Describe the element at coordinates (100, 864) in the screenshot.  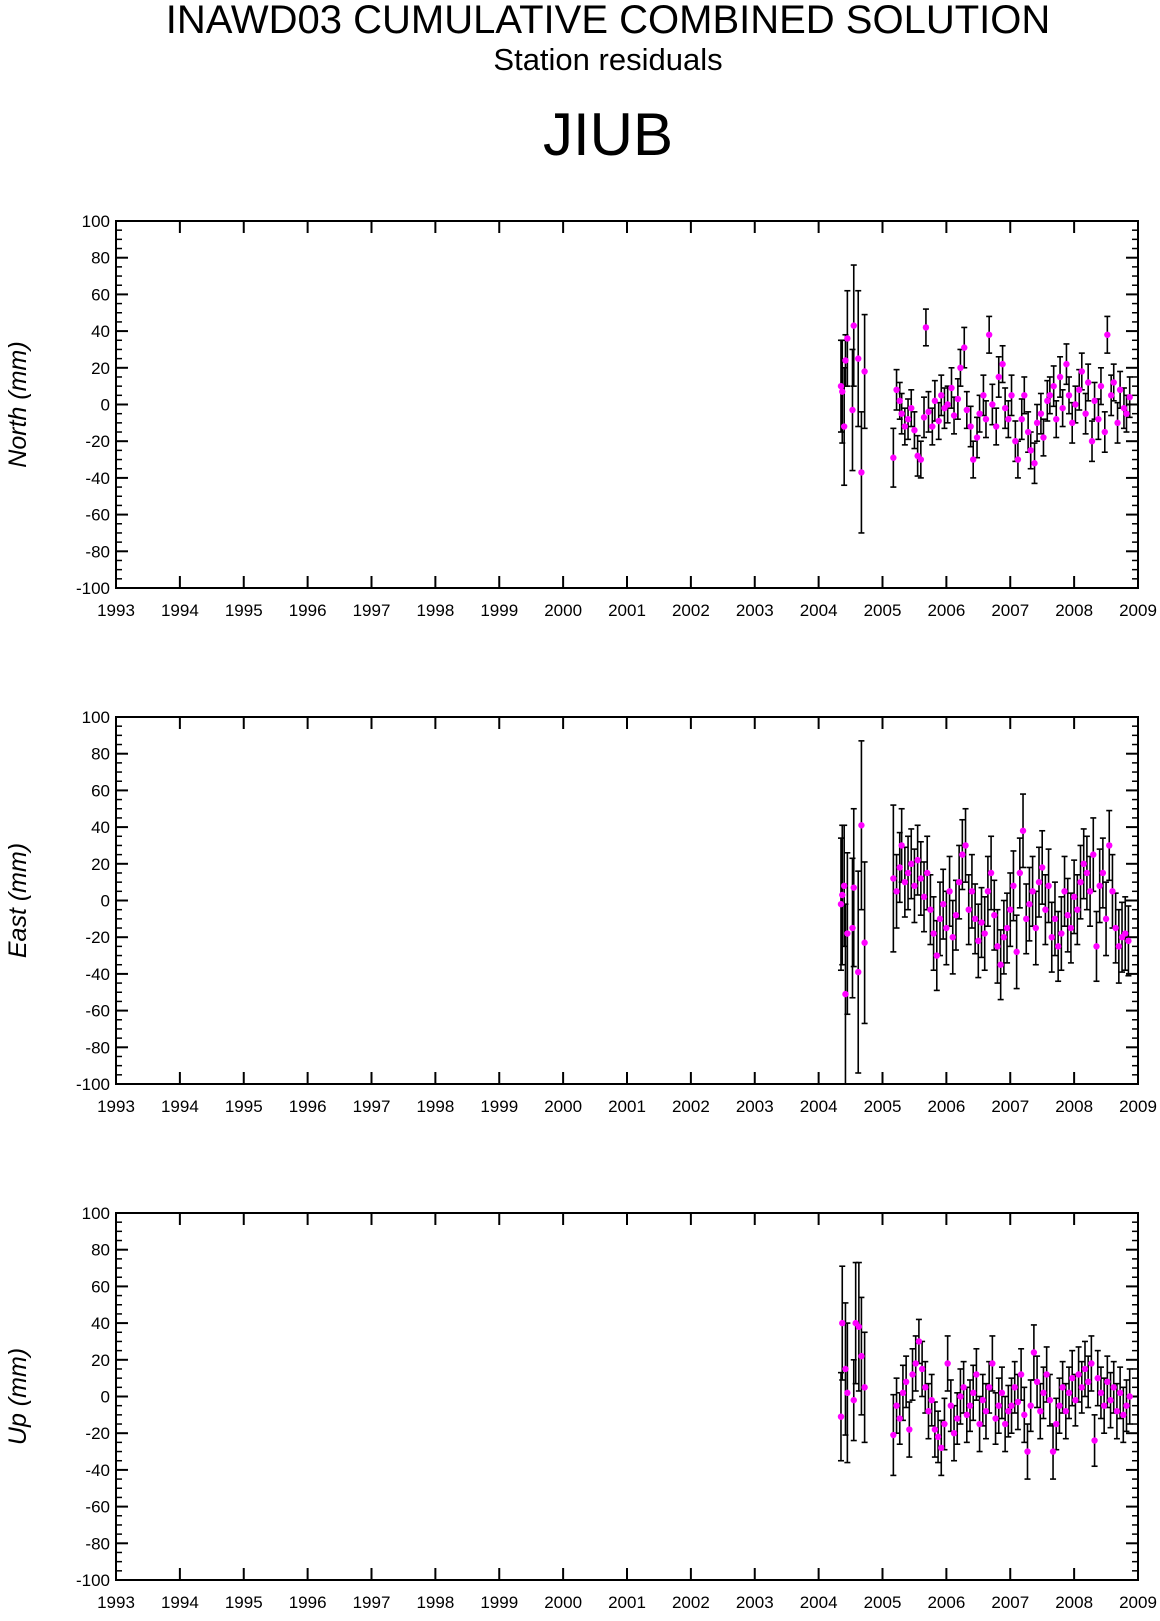
I see `y-tick-label: 20` at that location.